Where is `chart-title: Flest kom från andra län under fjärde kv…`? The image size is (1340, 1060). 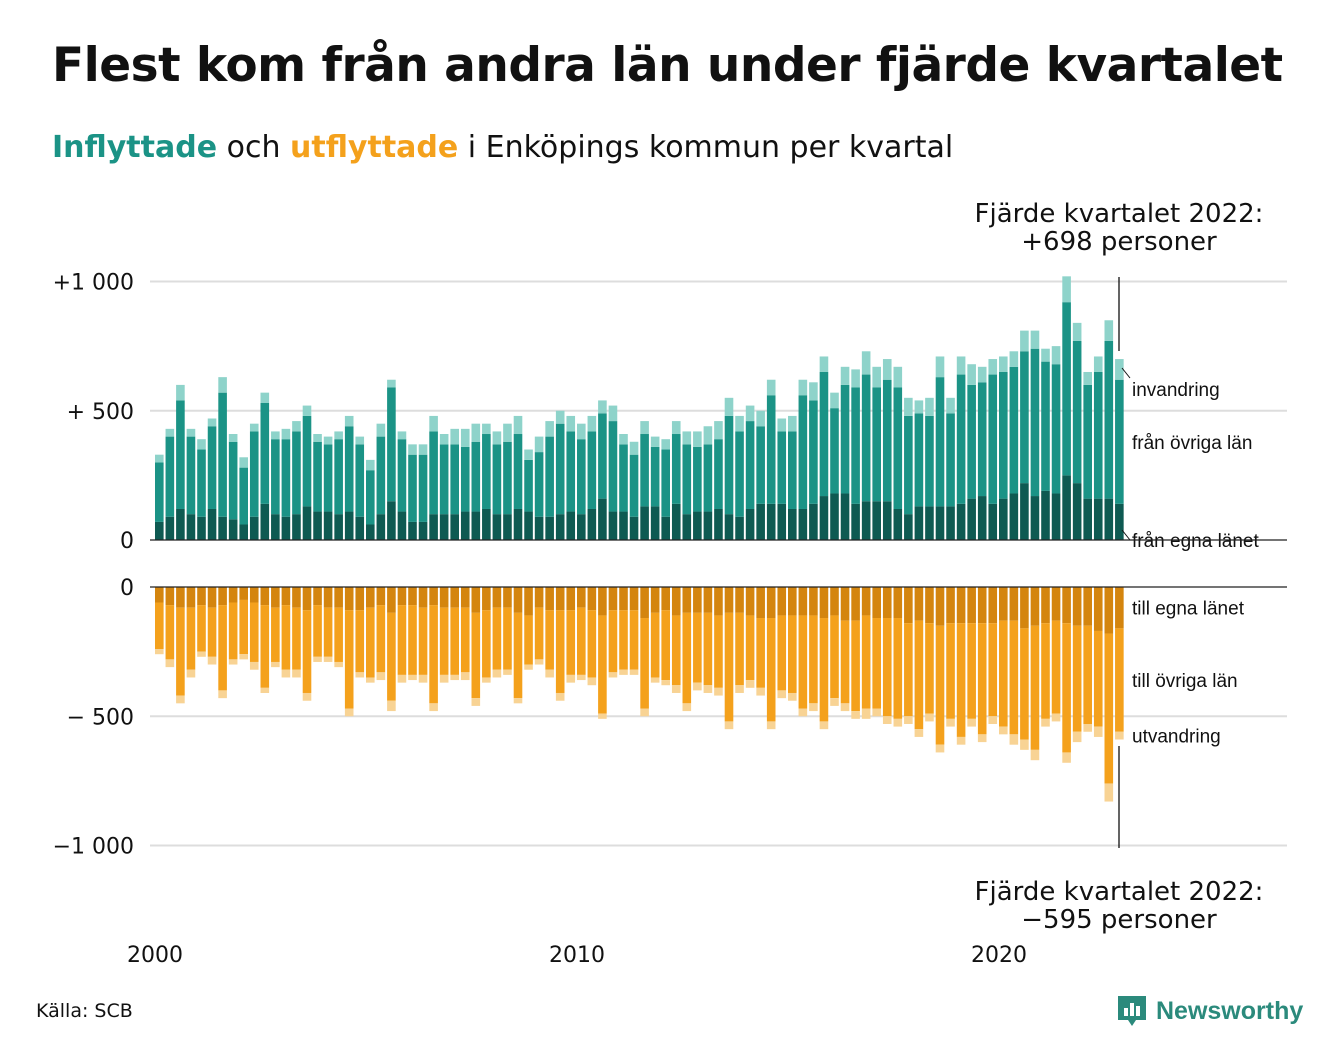 chart-title: Flest kom från andra län under fjärde kv… is located at coordinates (667, 65).